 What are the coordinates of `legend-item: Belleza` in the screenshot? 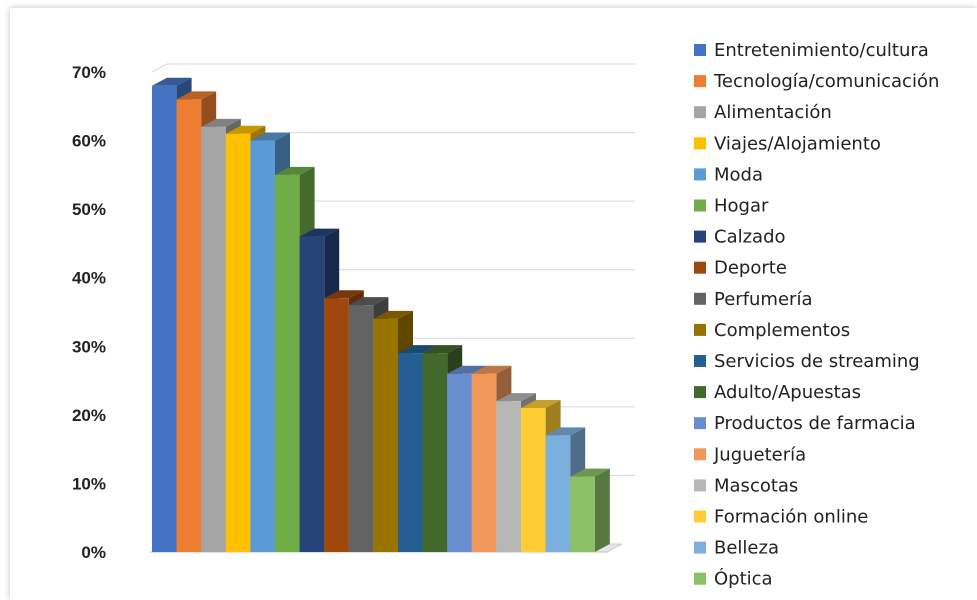 It's located at (736, 548).